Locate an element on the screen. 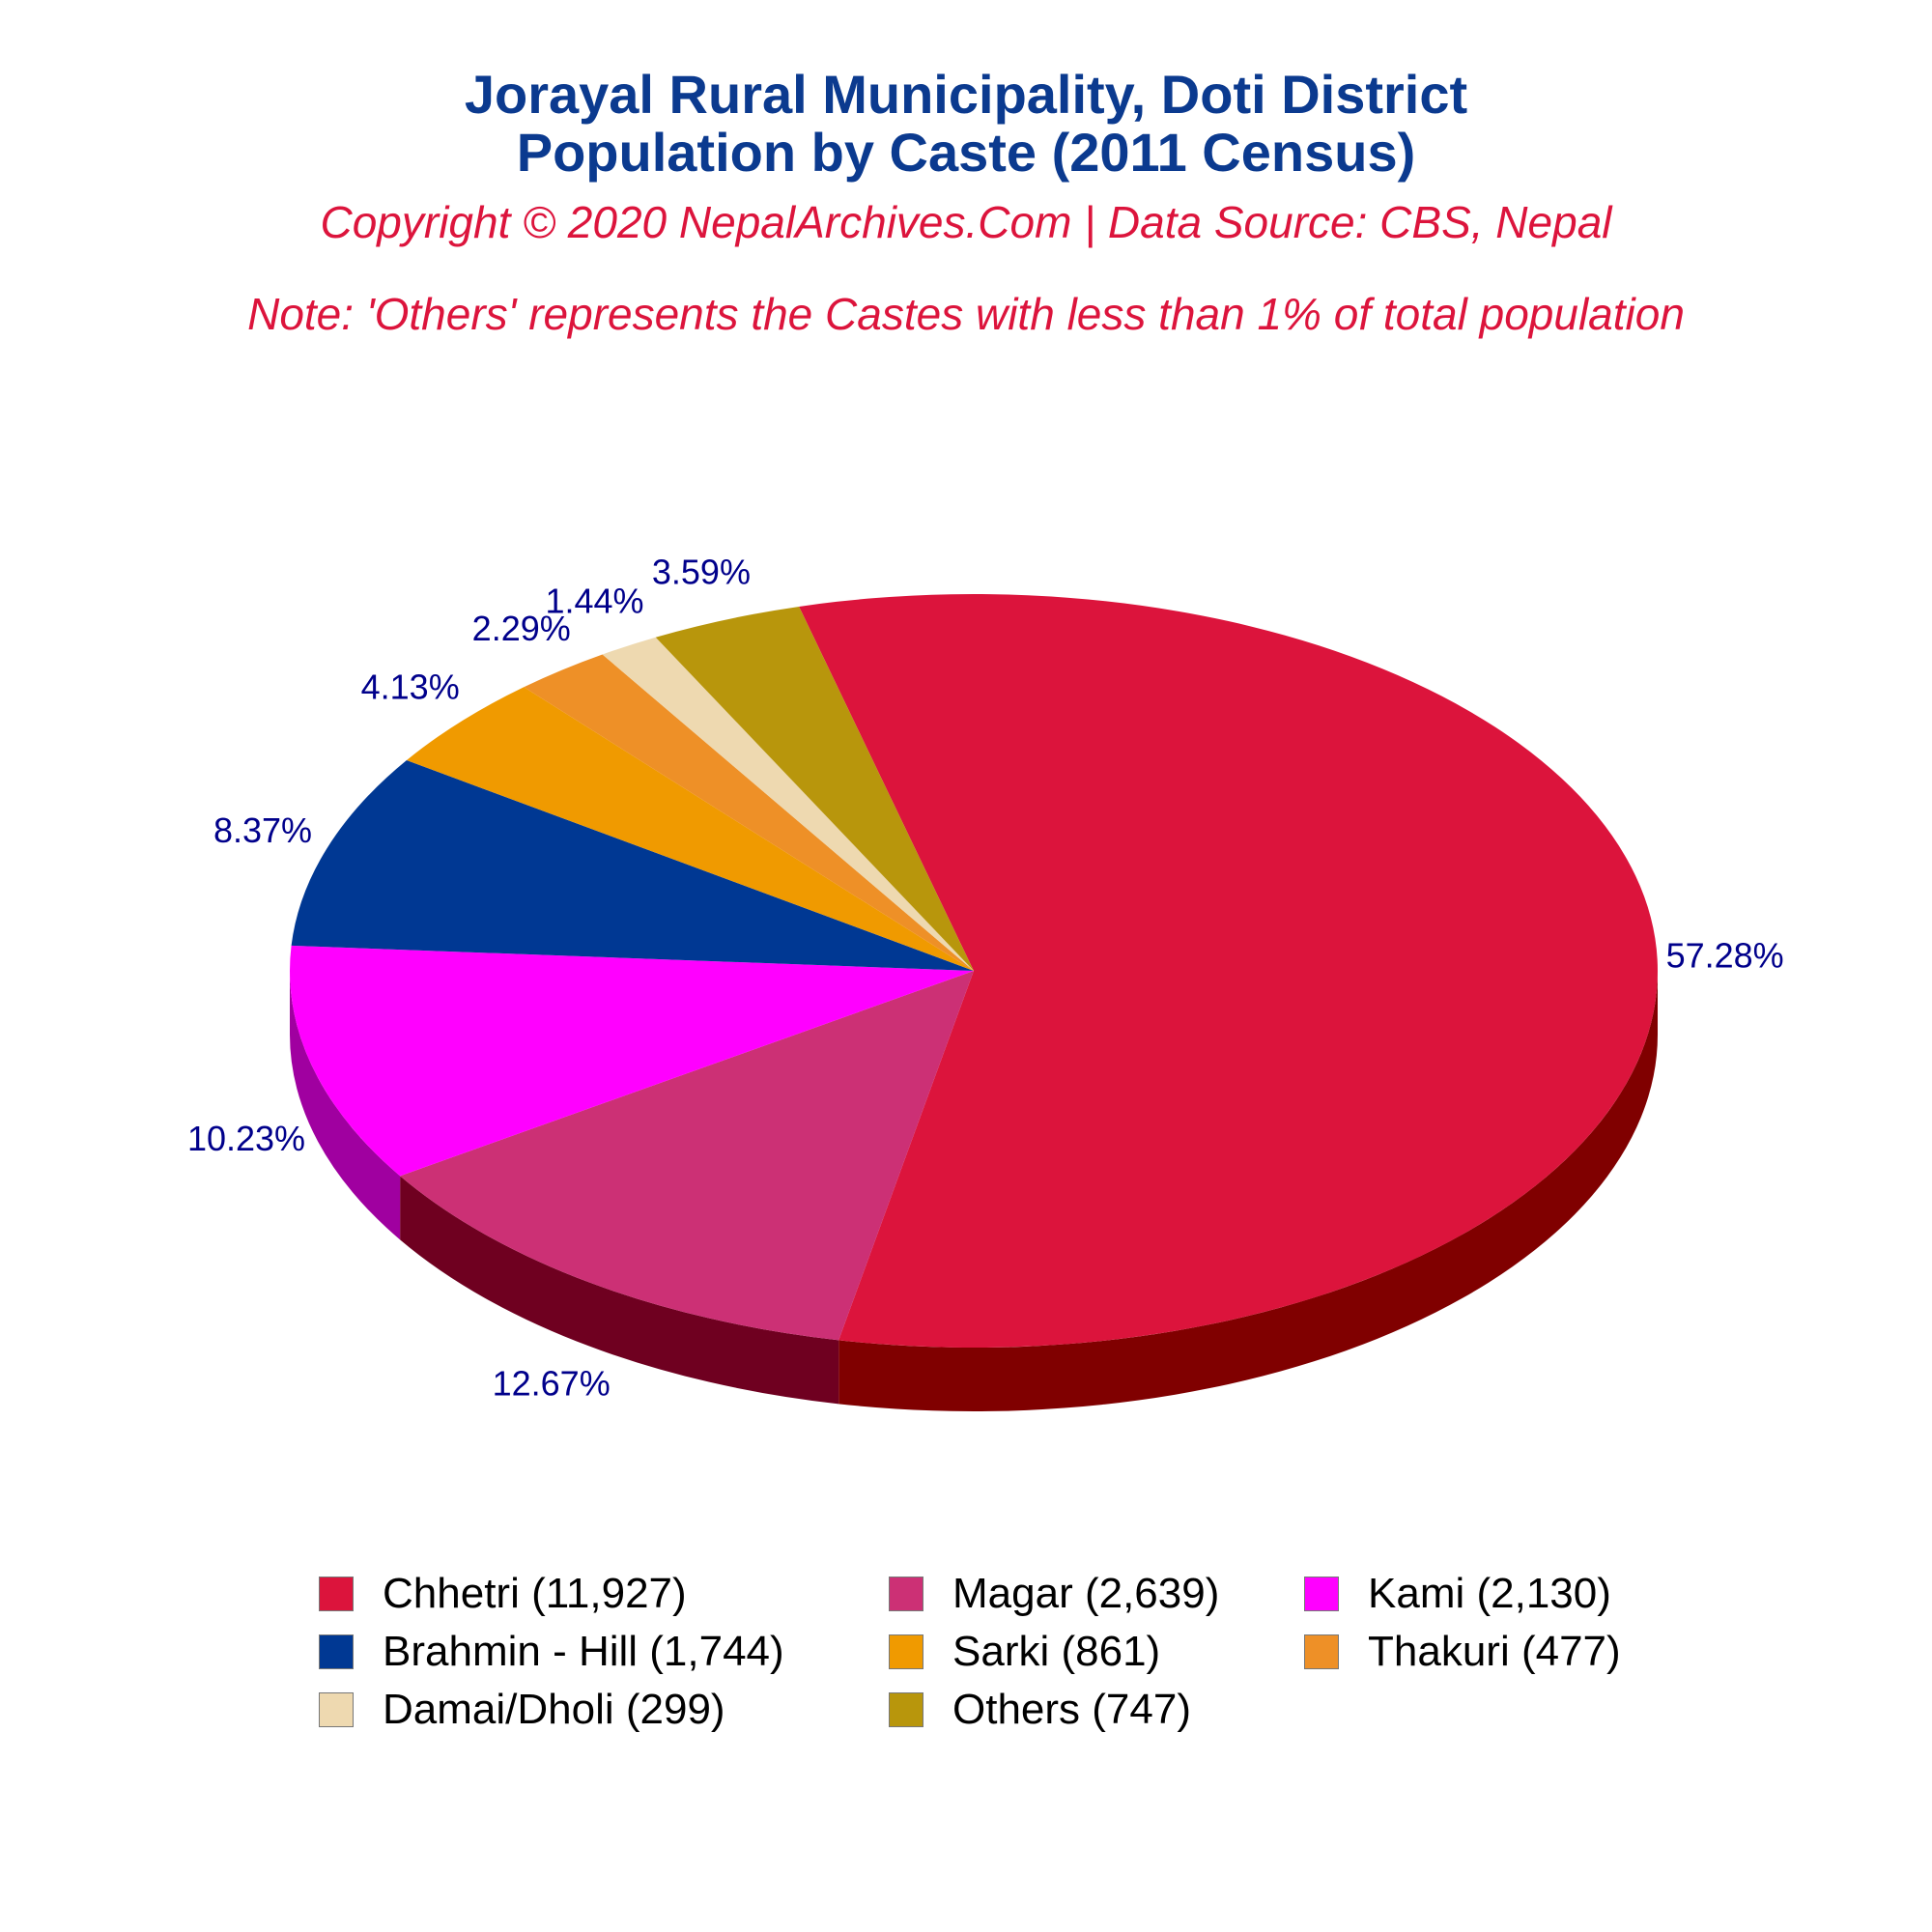 This screenshot has height=1932, width=1932. percent-label-kami: 10.23% is located at coordinates (246, 1138).